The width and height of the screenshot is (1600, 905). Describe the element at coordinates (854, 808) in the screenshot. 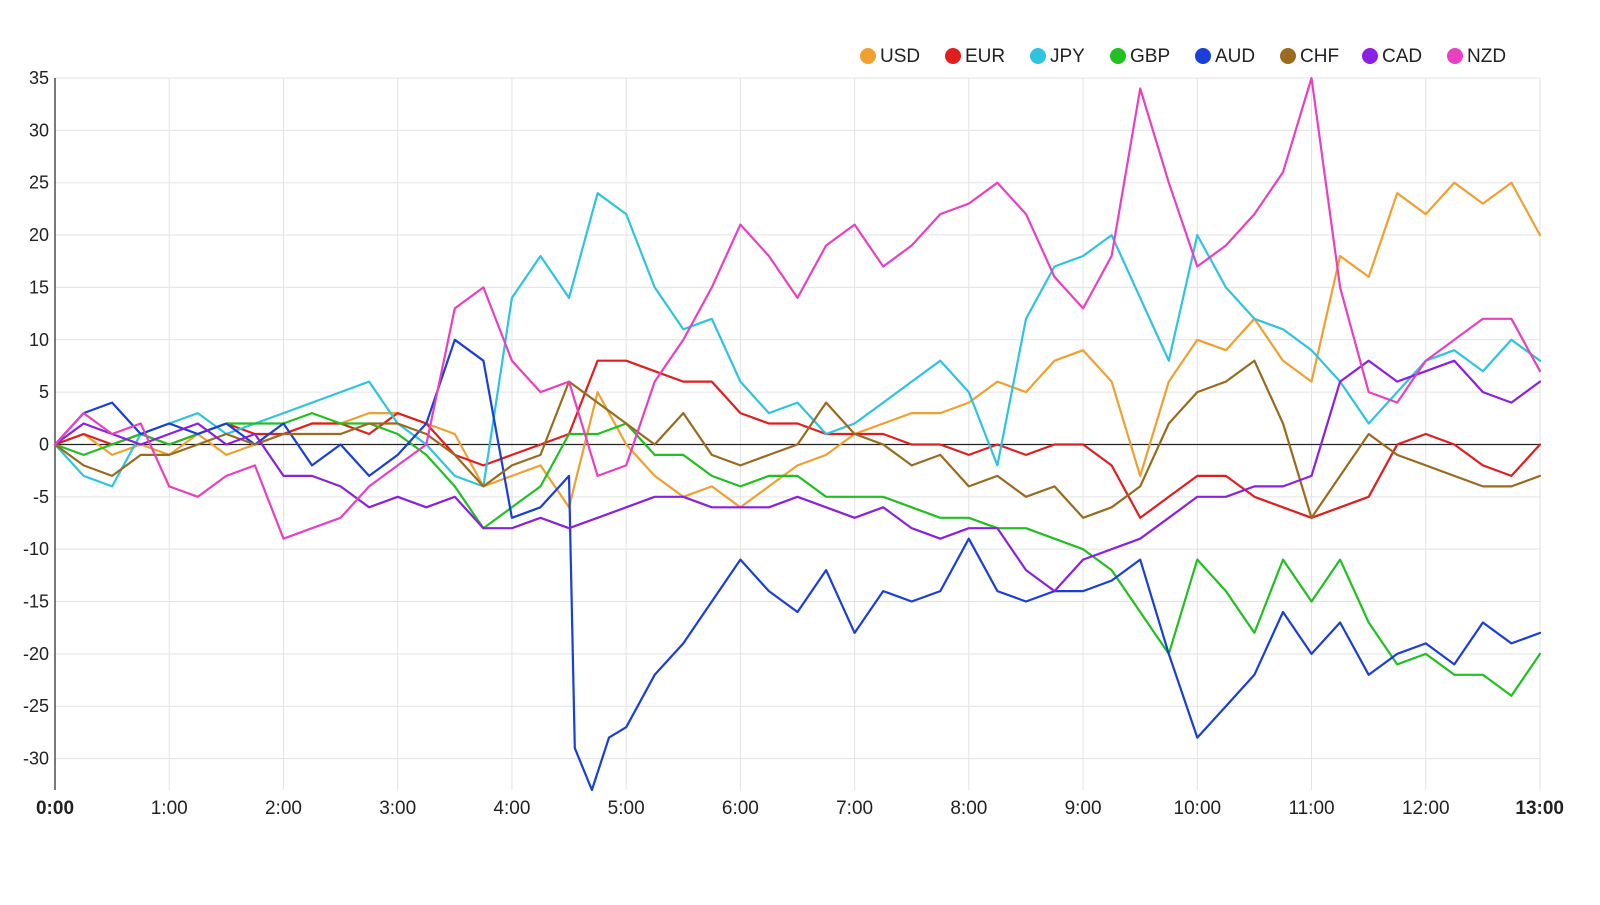

I see `x-tick-label: 7:00` at that location.